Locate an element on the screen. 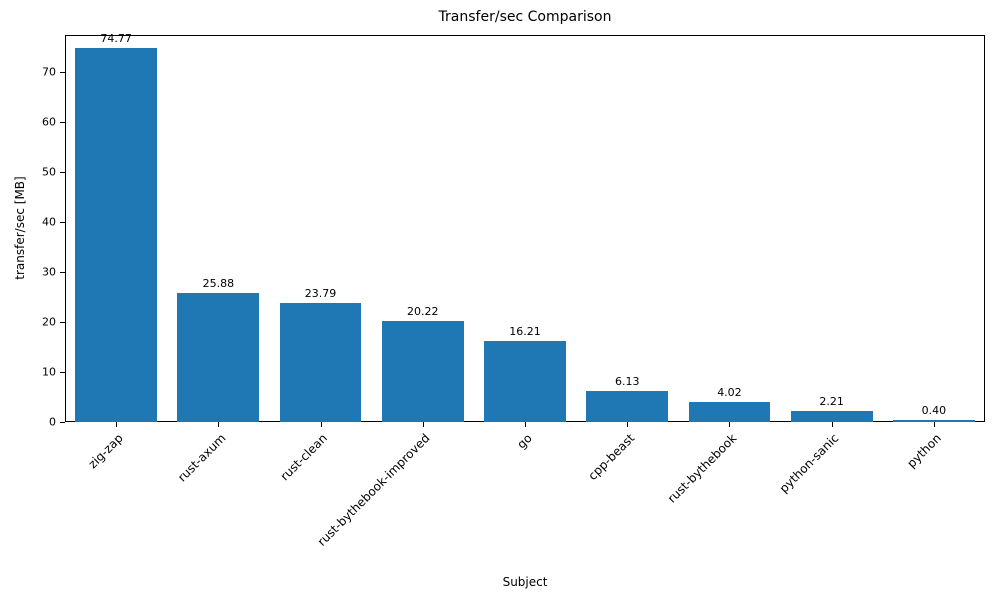 The image size is (1000, 600). y-tick-label: 10 is located at coordinates (49, 372).